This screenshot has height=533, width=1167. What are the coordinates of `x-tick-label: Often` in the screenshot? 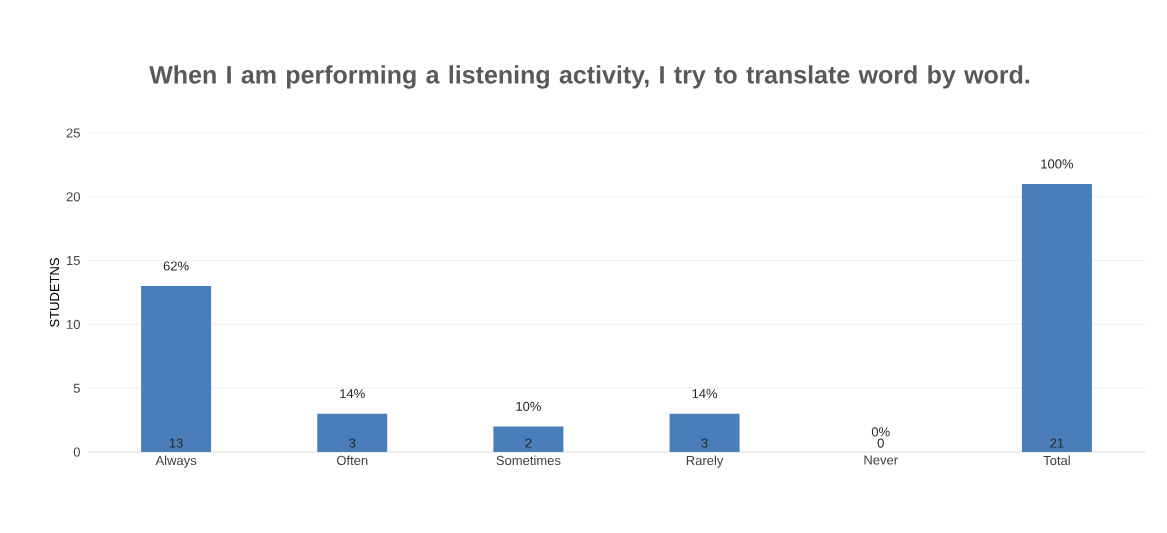 It's located at (352, 460).